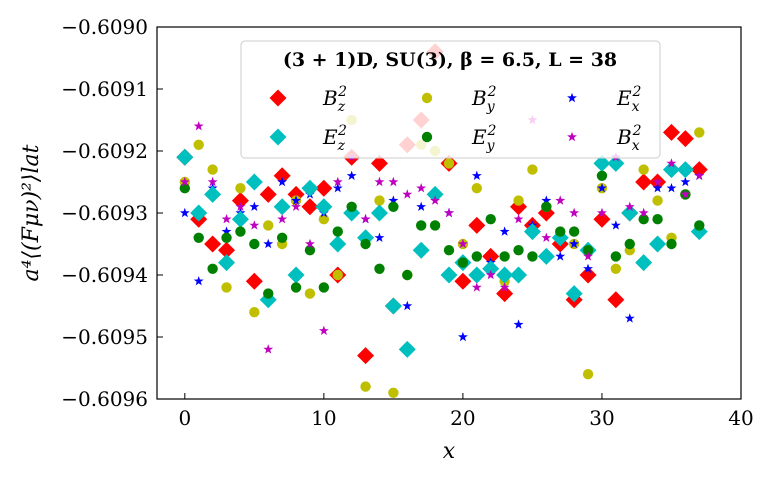  What do you see at coordinates (450, 60) in the screenshot?
I see `legend-title: (3 + 1)D, SU(3), β = 6.5, L = 38` at bounding box center [450, 60].